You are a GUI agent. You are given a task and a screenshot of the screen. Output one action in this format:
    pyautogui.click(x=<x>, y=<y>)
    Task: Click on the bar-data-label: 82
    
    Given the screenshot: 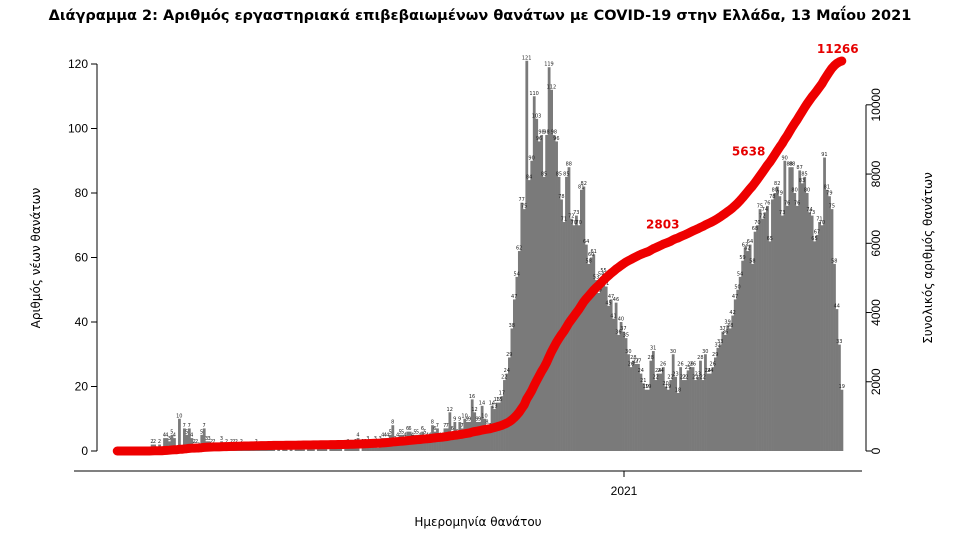 What is the action you would take?
    pyautogui.click(x=584, y=184)
    